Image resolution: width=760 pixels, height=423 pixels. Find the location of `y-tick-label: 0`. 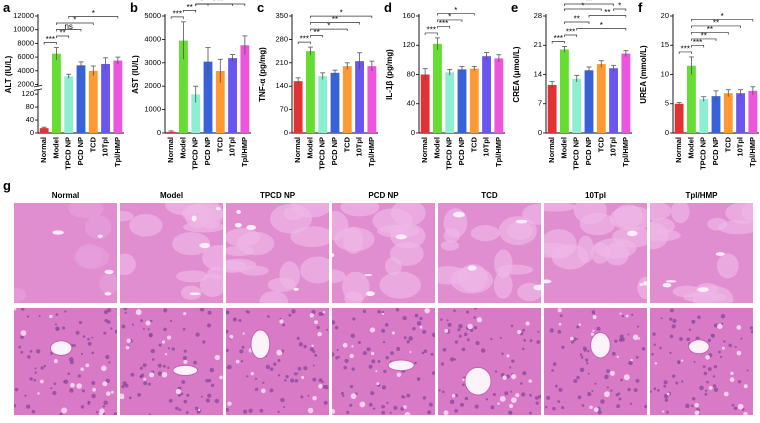

y-tick-label: 0 is located at coordinates (540, 132).